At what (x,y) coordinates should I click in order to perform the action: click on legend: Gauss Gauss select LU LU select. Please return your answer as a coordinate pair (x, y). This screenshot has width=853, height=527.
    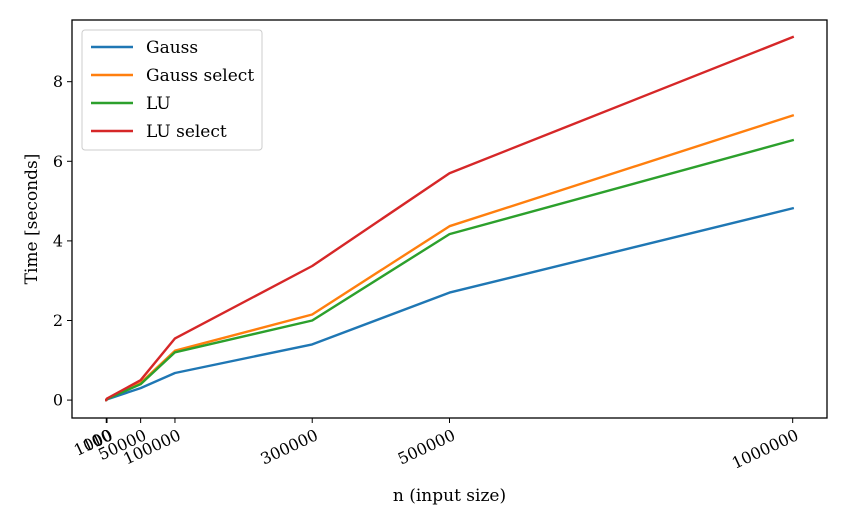
    Looking at the image, I should click on (172, 90).